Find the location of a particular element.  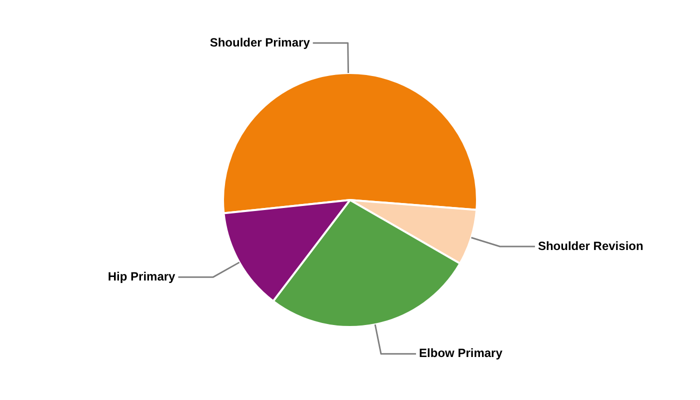

slice-label: Elbow Primary is located at coordinates (461, 353).